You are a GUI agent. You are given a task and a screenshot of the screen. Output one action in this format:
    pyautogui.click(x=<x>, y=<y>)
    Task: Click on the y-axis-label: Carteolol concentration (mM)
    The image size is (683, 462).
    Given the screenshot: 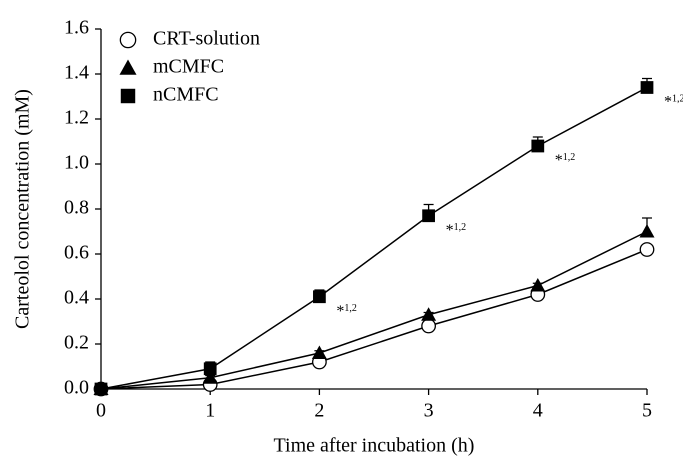 What is the action you would take?
    pyautogui.click(x=23, y=209)
    